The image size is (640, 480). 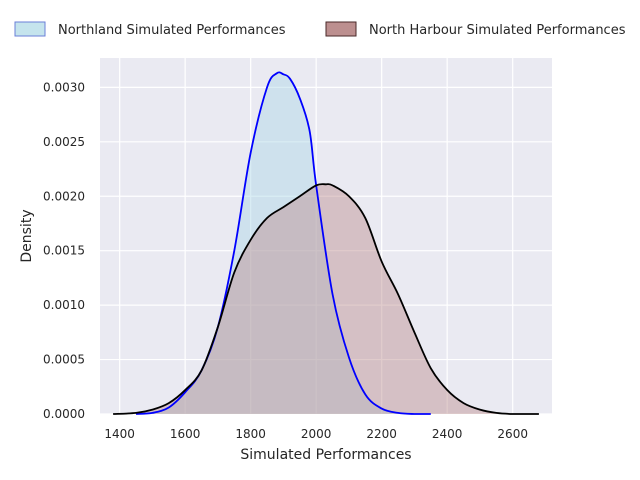 What do you see at coordinates (497, 30) in the screenshot?
I see `legend-label-north-harbour: North Harbour Simulated Performances` at bounding box center [497, 30].